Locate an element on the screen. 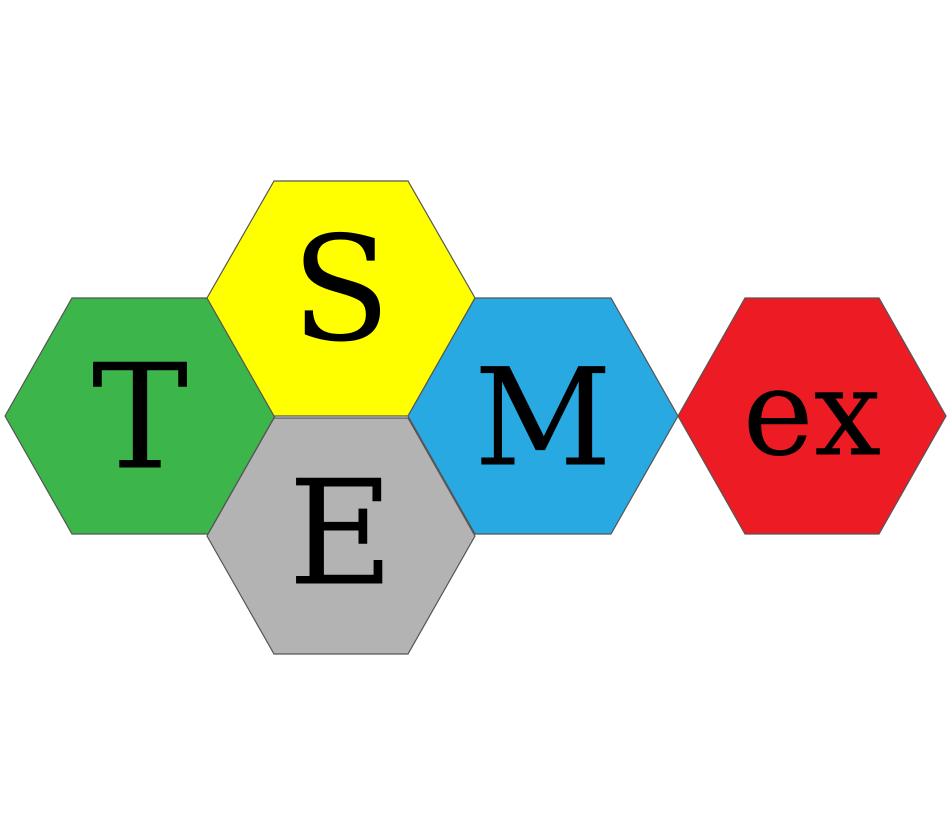 This screenshot has height=815, width=952. hex-letter-e: E is located at coordinates (341, 534).